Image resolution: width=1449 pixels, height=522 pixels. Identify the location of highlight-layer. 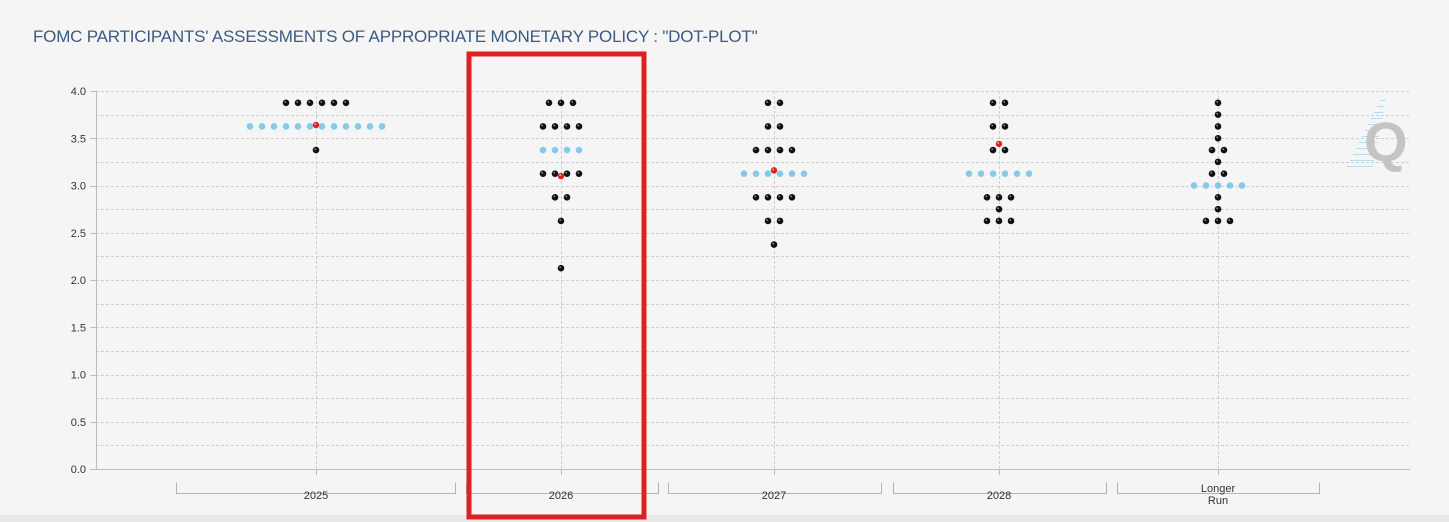
(556, 285).